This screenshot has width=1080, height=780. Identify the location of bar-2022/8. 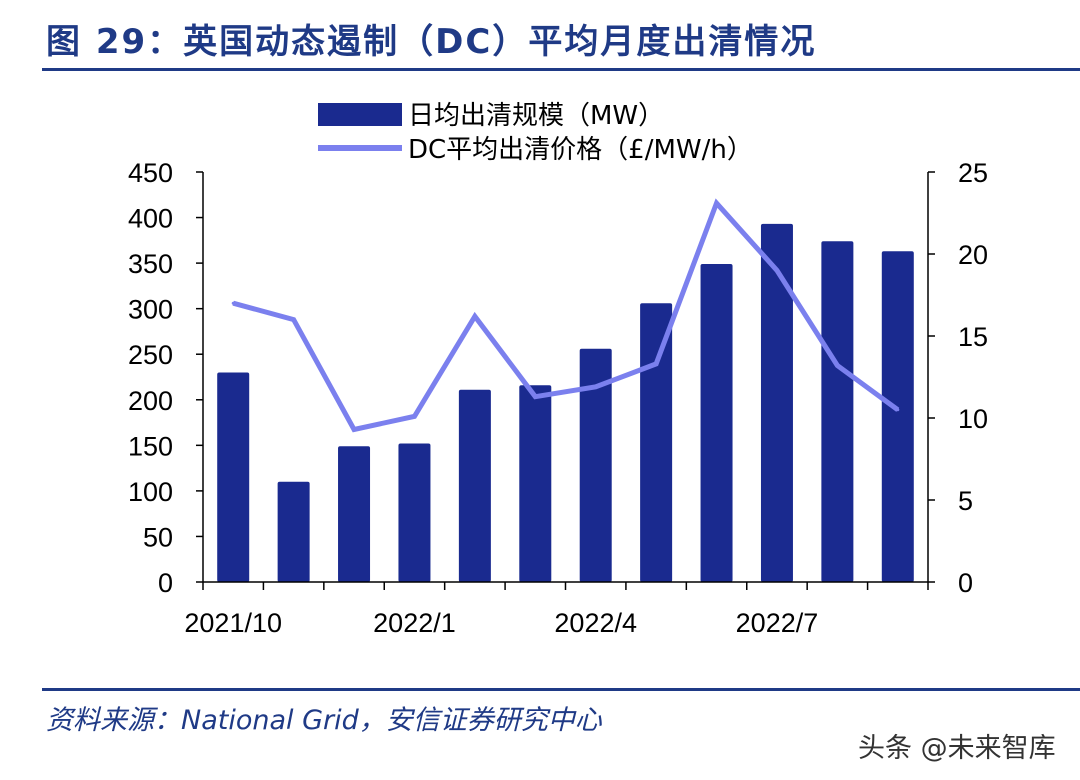
(837, 411).